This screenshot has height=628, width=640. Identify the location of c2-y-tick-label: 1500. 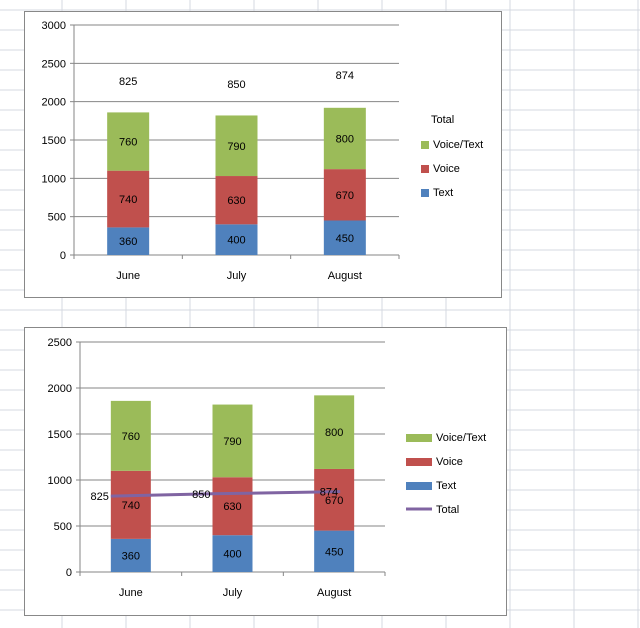
(60, 435).